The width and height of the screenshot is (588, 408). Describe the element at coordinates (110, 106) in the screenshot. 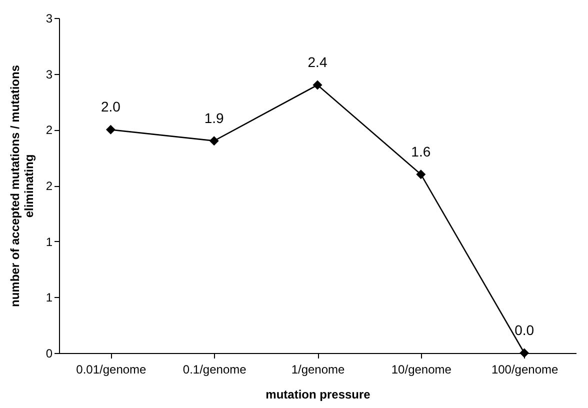

I see `data-label: 2.0` at that location.